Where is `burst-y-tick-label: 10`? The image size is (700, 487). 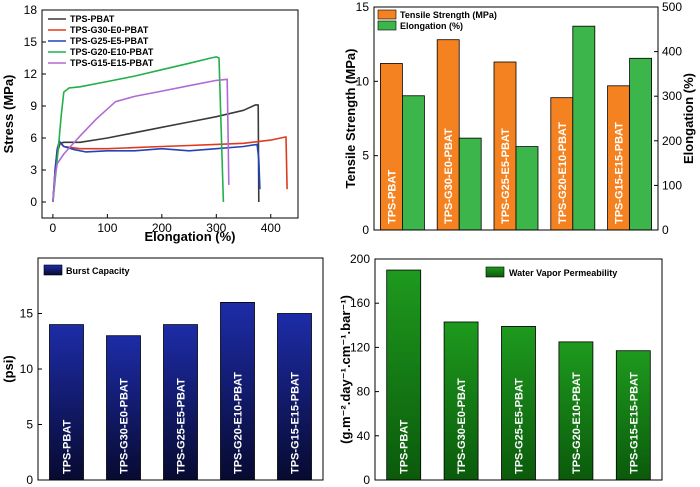
burst-y-tick-label: 10 is located at coordinates (27, 369).